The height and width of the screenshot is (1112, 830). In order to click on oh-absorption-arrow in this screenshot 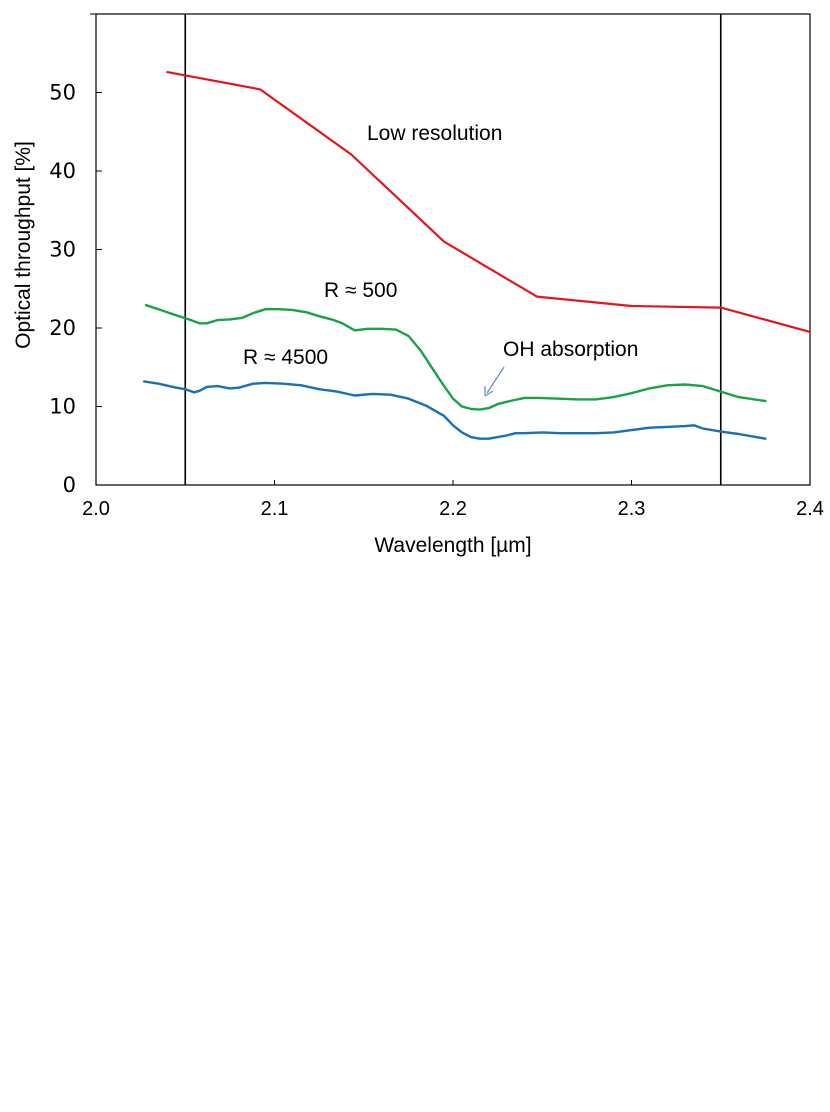, I will do `click(494, 381)`.